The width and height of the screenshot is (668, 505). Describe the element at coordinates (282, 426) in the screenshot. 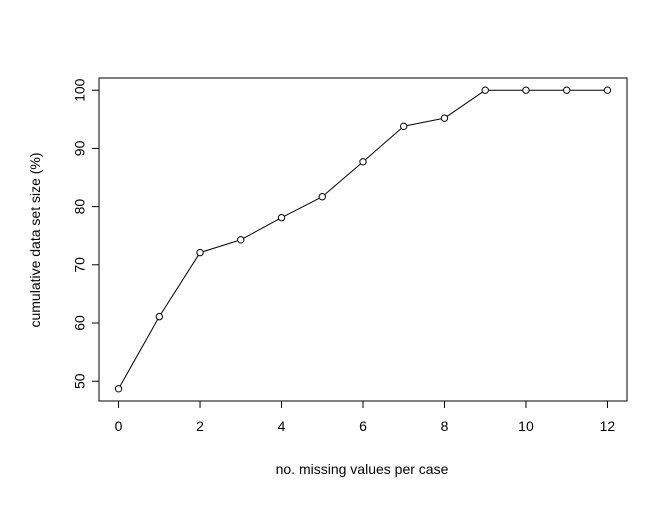

I see `x-tick-label-2: 4` at that location.